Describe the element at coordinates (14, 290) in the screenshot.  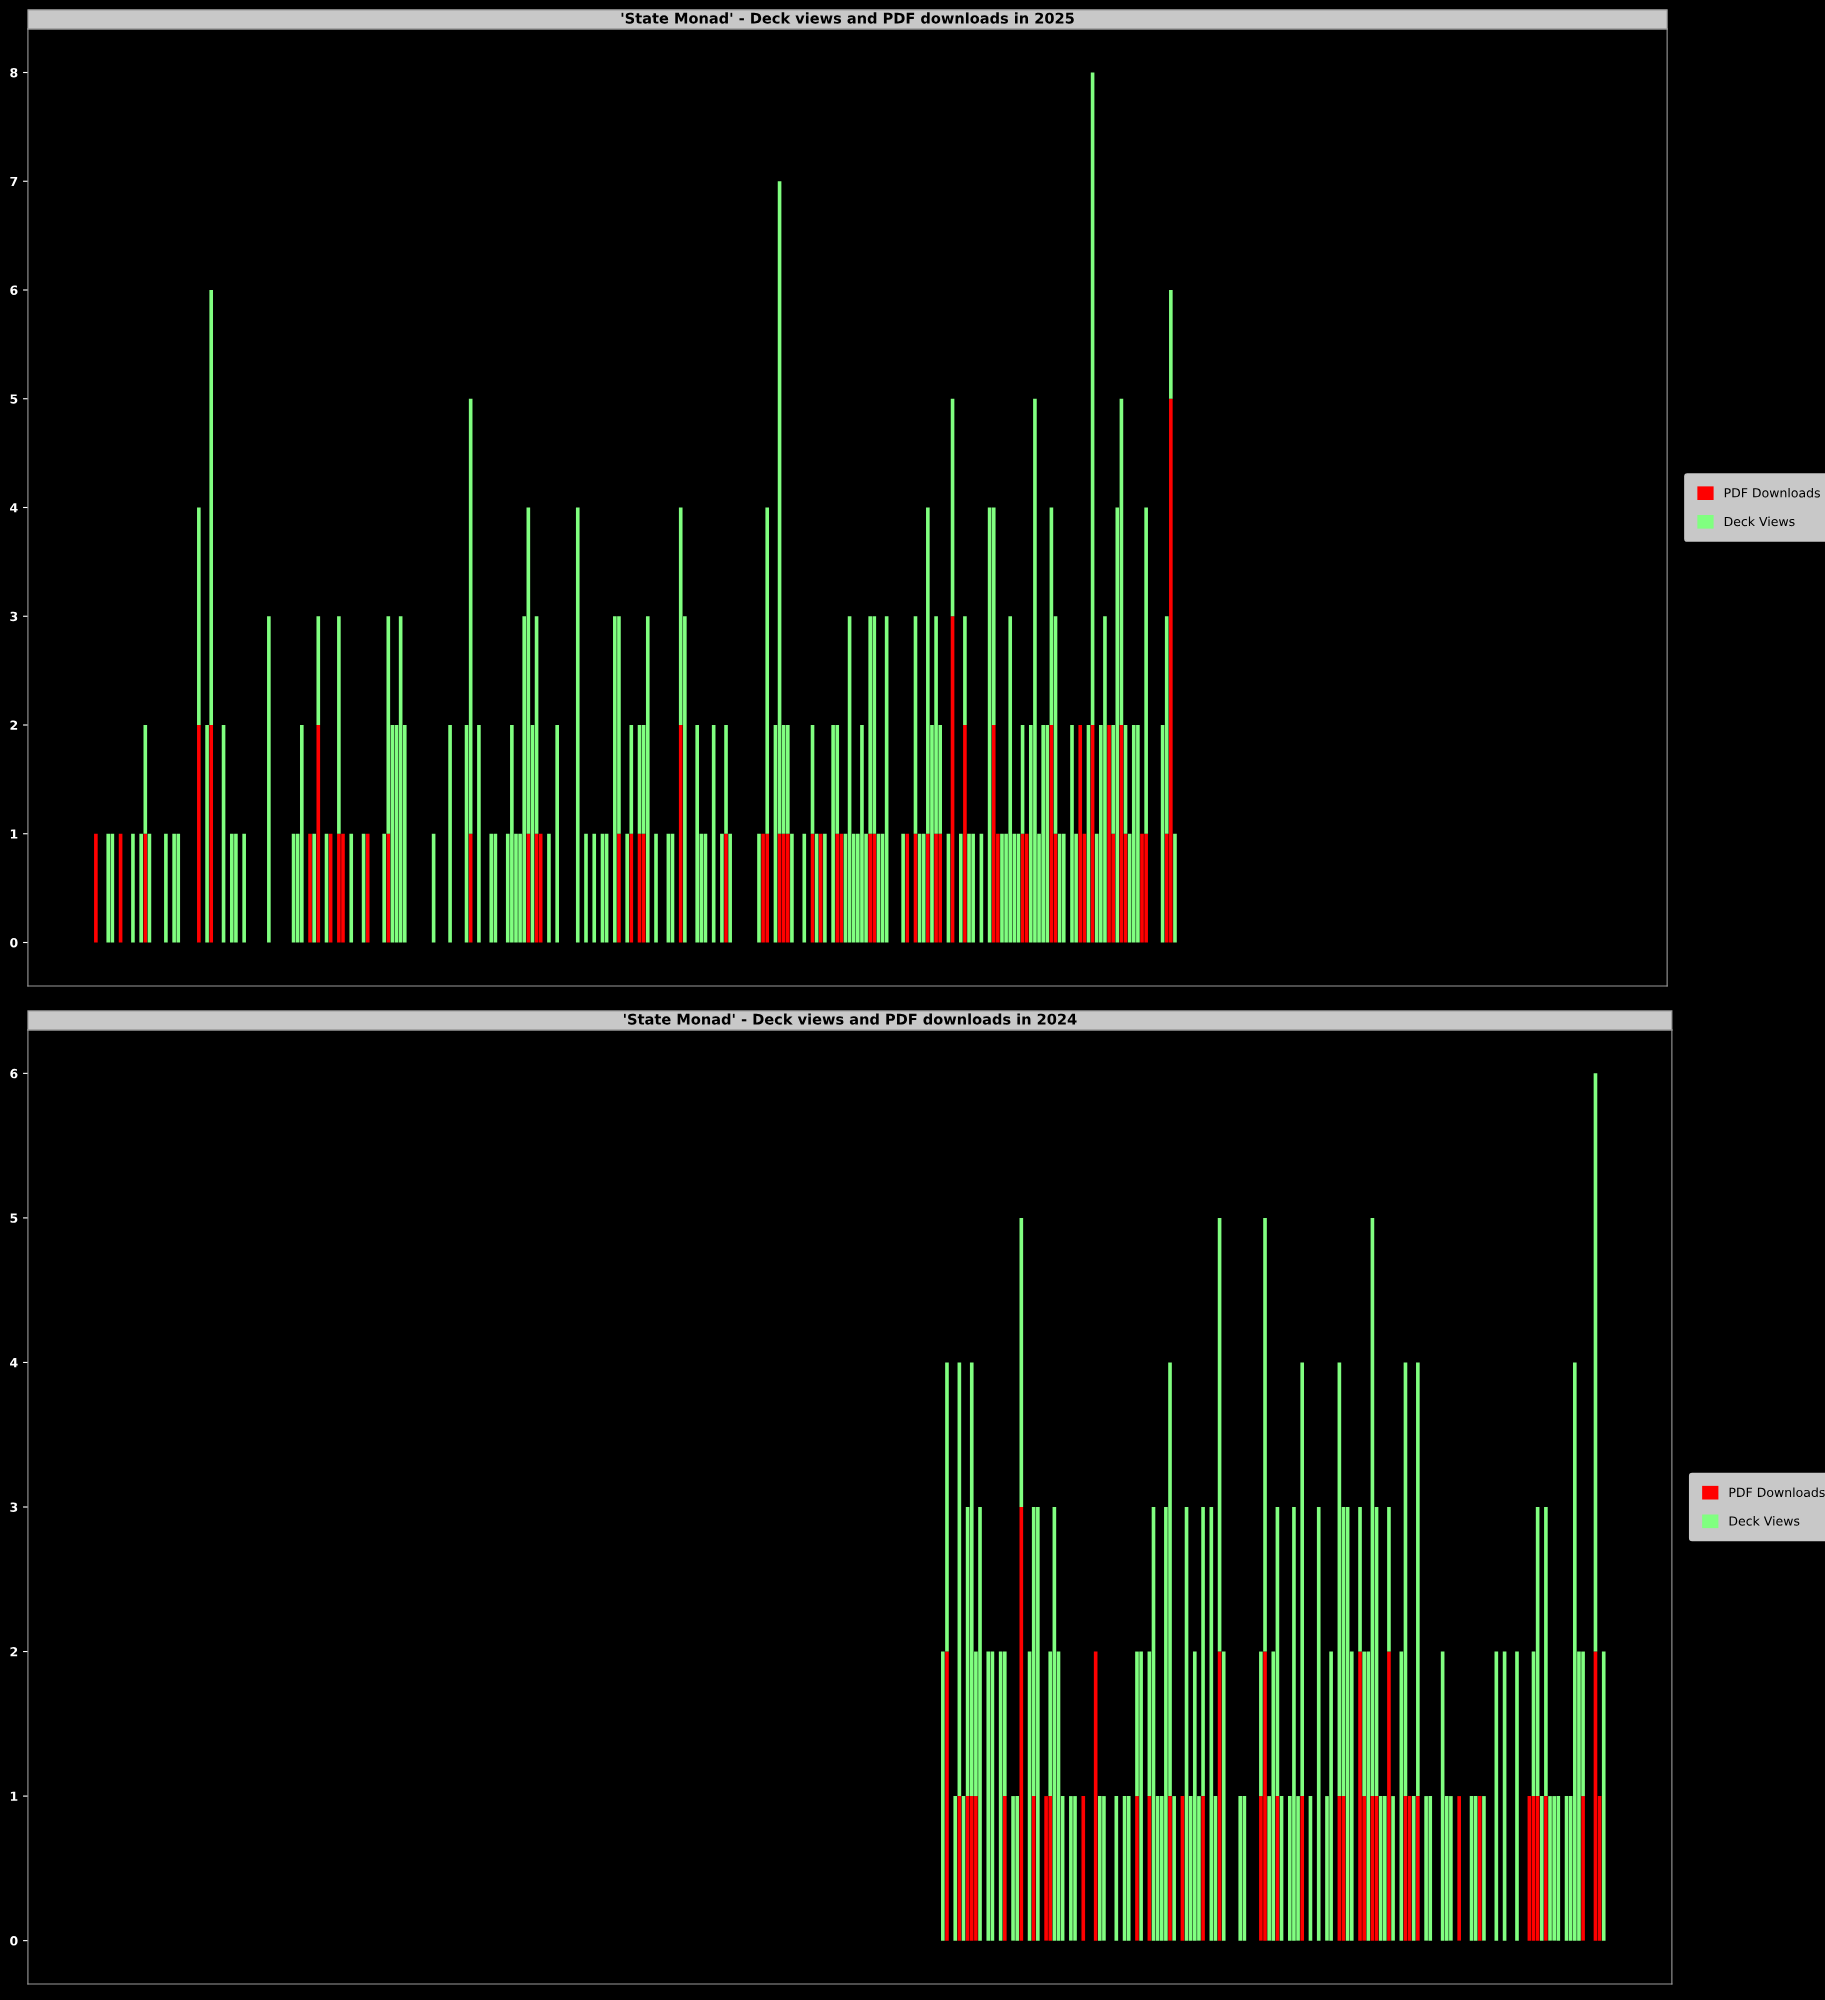
I see `y-tick-label: 6` at that location.